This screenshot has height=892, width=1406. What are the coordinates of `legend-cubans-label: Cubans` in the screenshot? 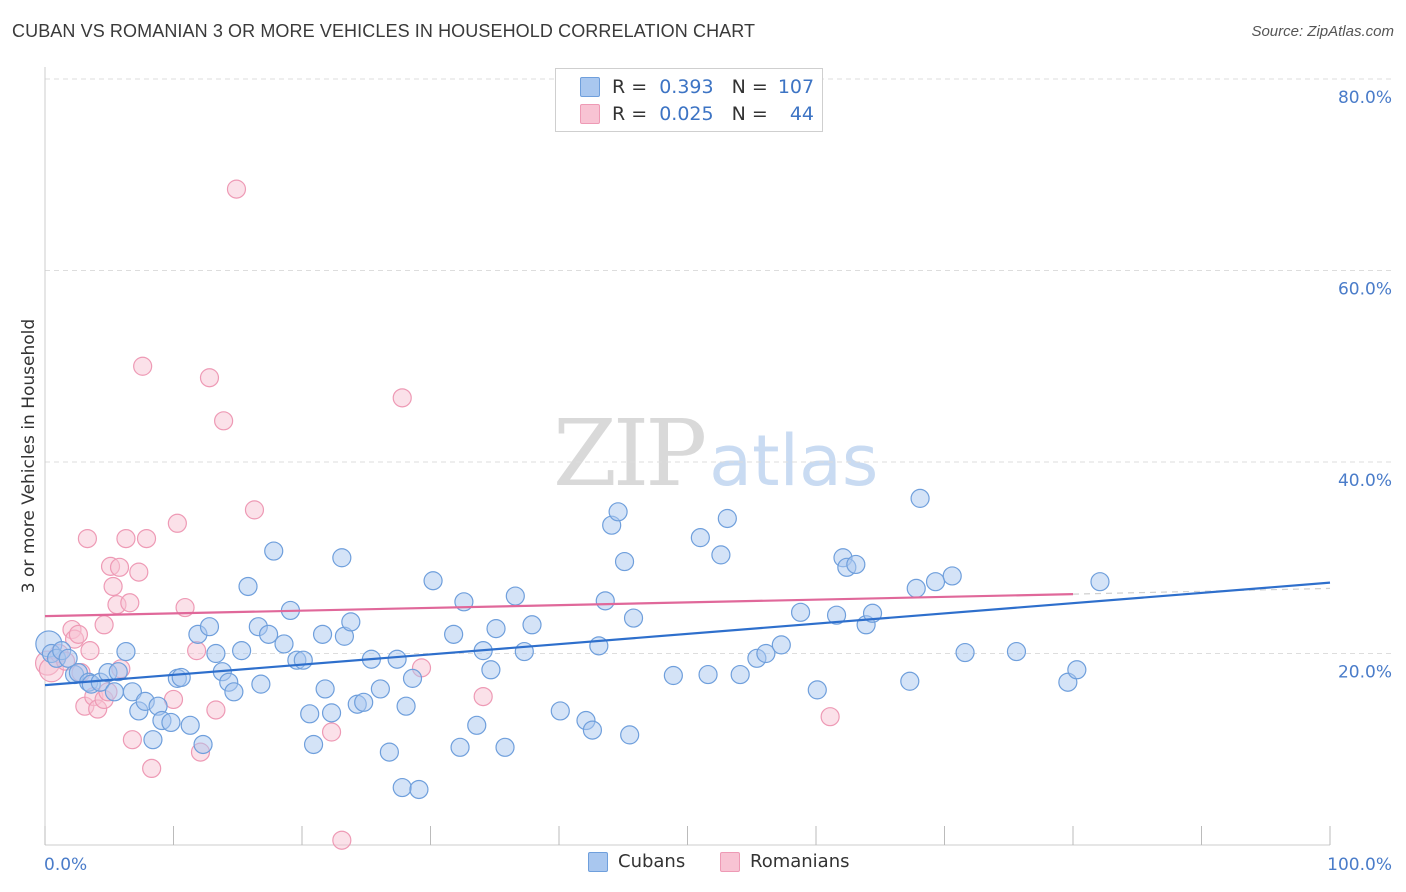 It's located at (652, 861).